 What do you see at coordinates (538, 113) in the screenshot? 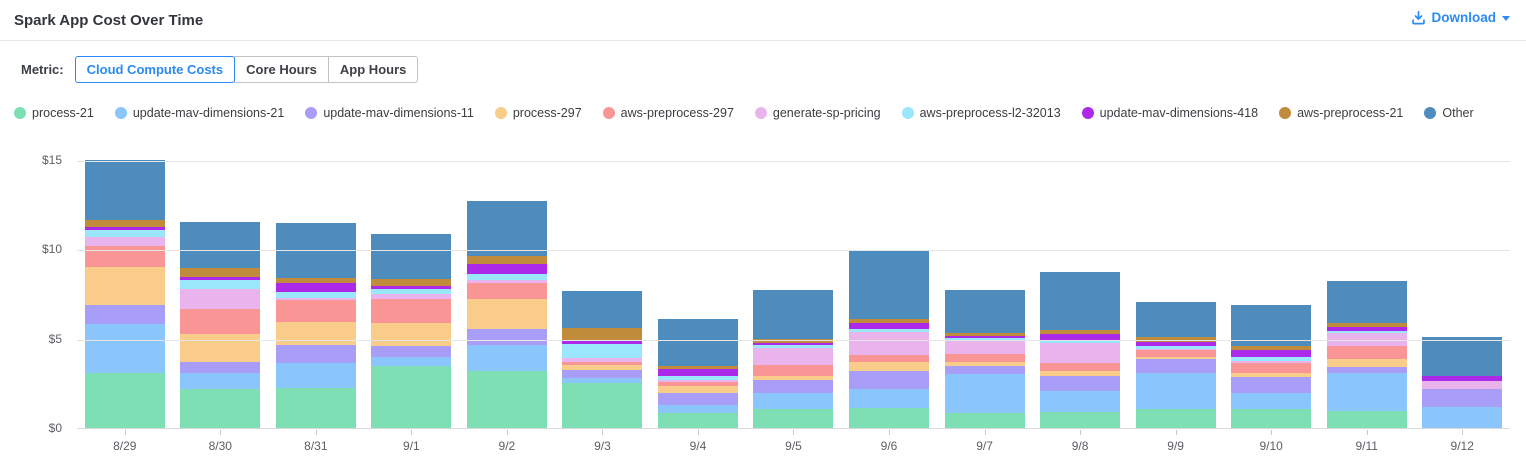
I see `legend-item-process-297: process-297` at bounding box center [538, 113].